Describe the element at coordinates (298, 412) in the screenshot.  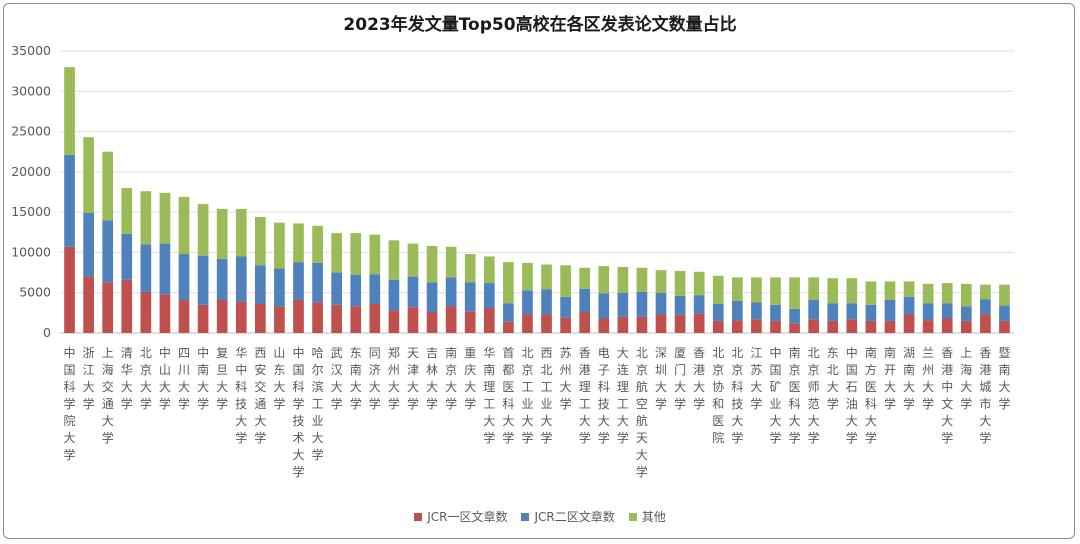
I see `x-category-label: 中国科学技术大学` at that location.